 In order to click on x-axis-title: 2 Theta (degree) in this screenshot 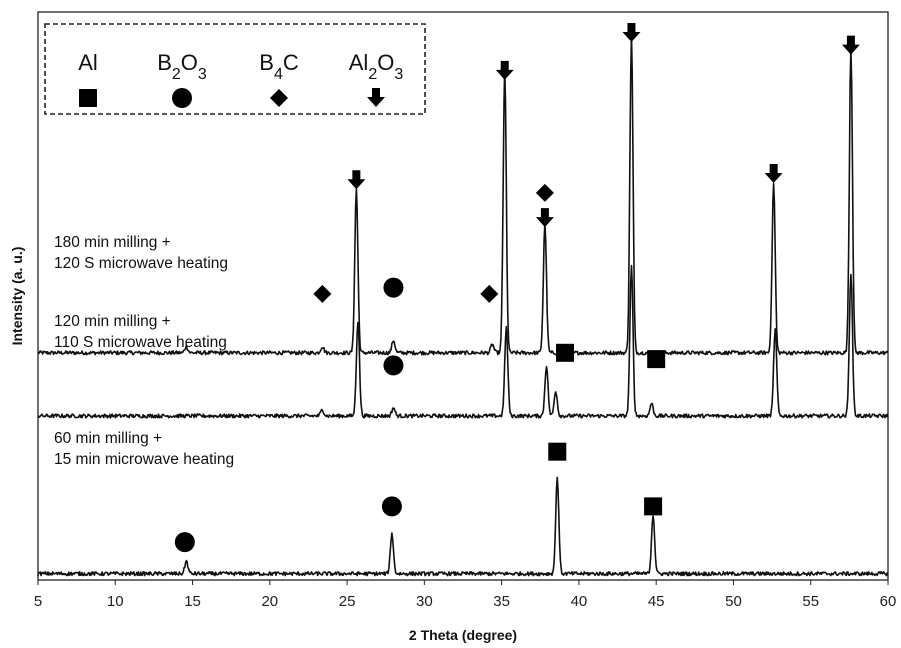, I will do `click(463, 635)`.